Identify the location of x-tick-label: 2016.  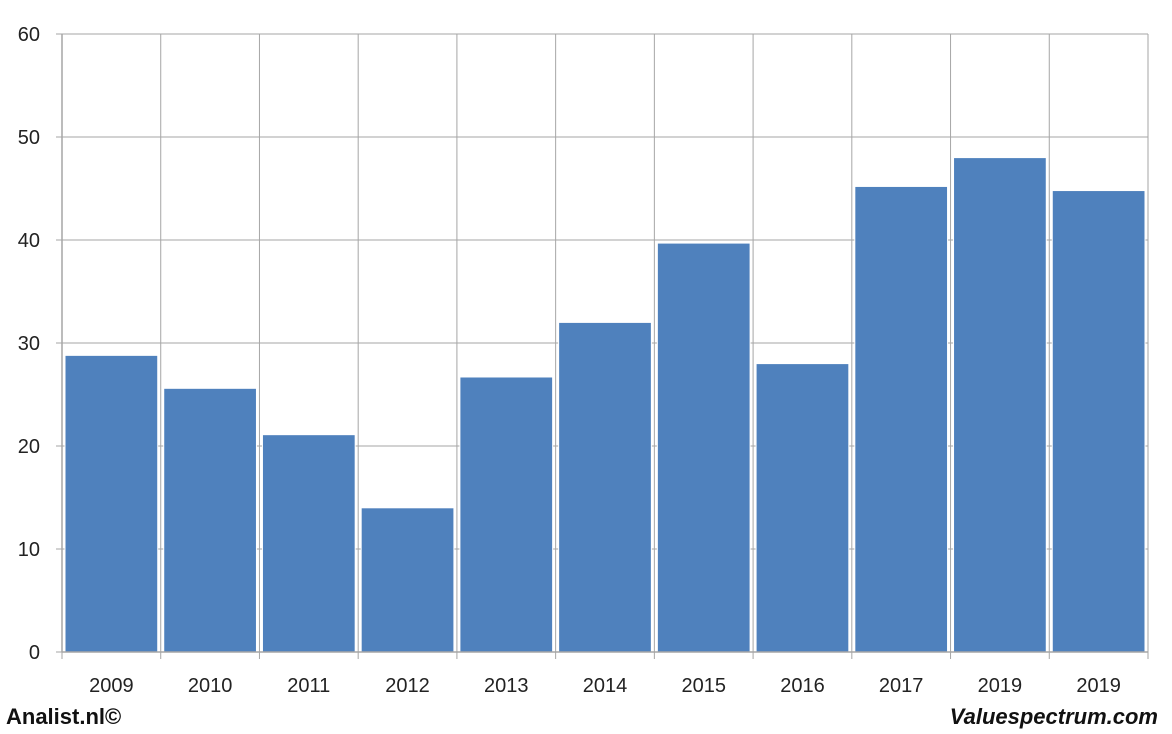
(802, 686).